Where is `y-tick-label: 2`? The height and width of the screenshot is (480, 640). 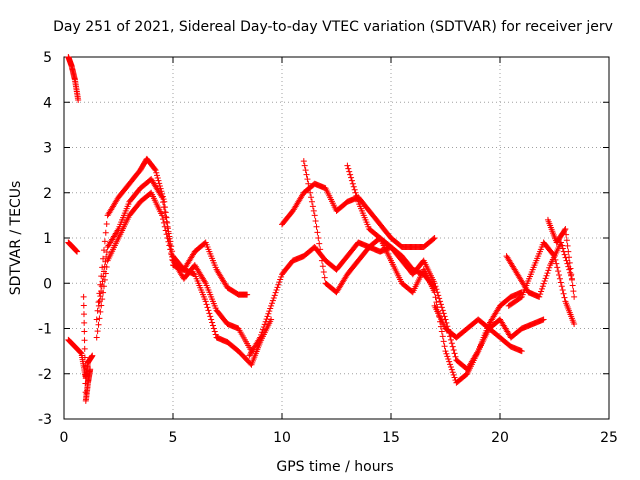 y-tick-label: 2 is located at coordinates (47, 194).